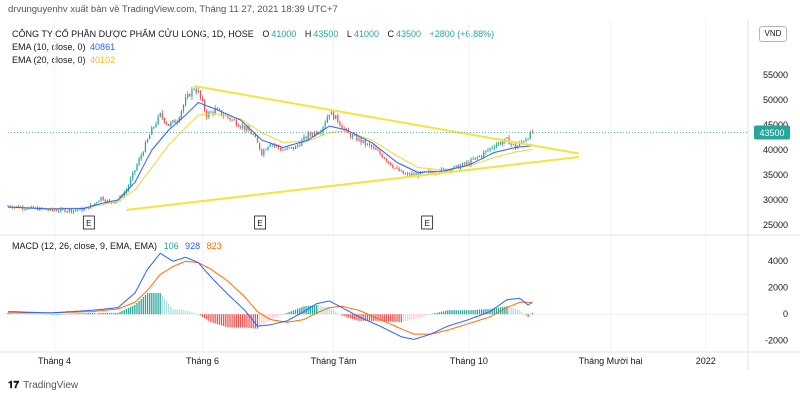 This screenshot has height=400, width=800. I want to click on low-value: 41000, so click(366, 34).